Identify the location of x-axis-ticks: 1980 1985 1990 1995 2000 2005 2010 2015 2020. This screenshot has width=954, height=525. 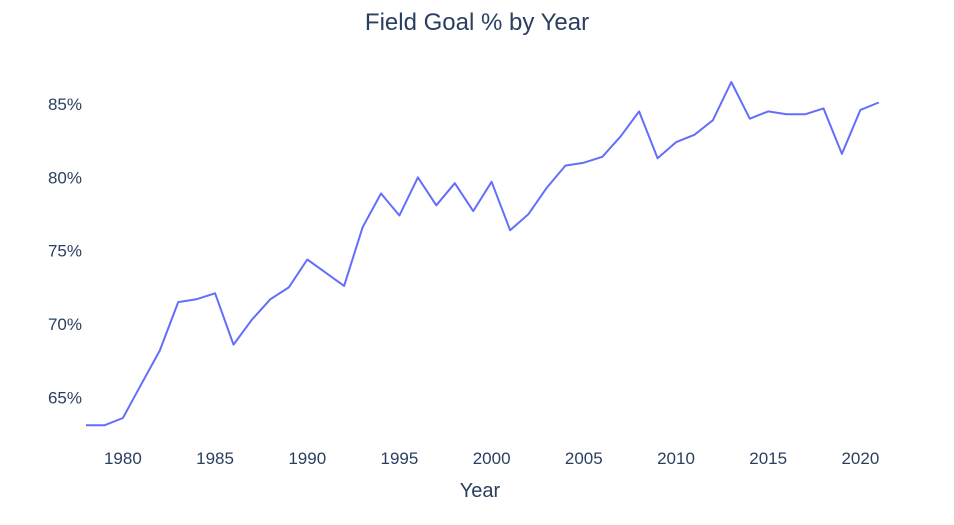
(491, 458).